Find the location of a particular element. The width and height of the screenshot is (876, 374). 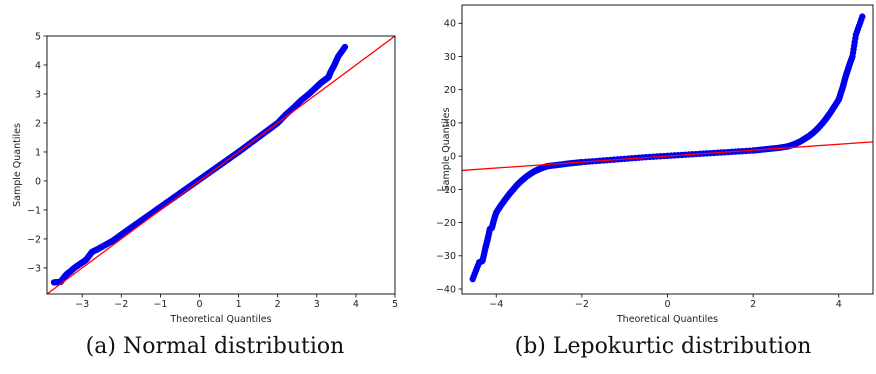

x-tick-label: 5 is located at coordinates (395, 304).